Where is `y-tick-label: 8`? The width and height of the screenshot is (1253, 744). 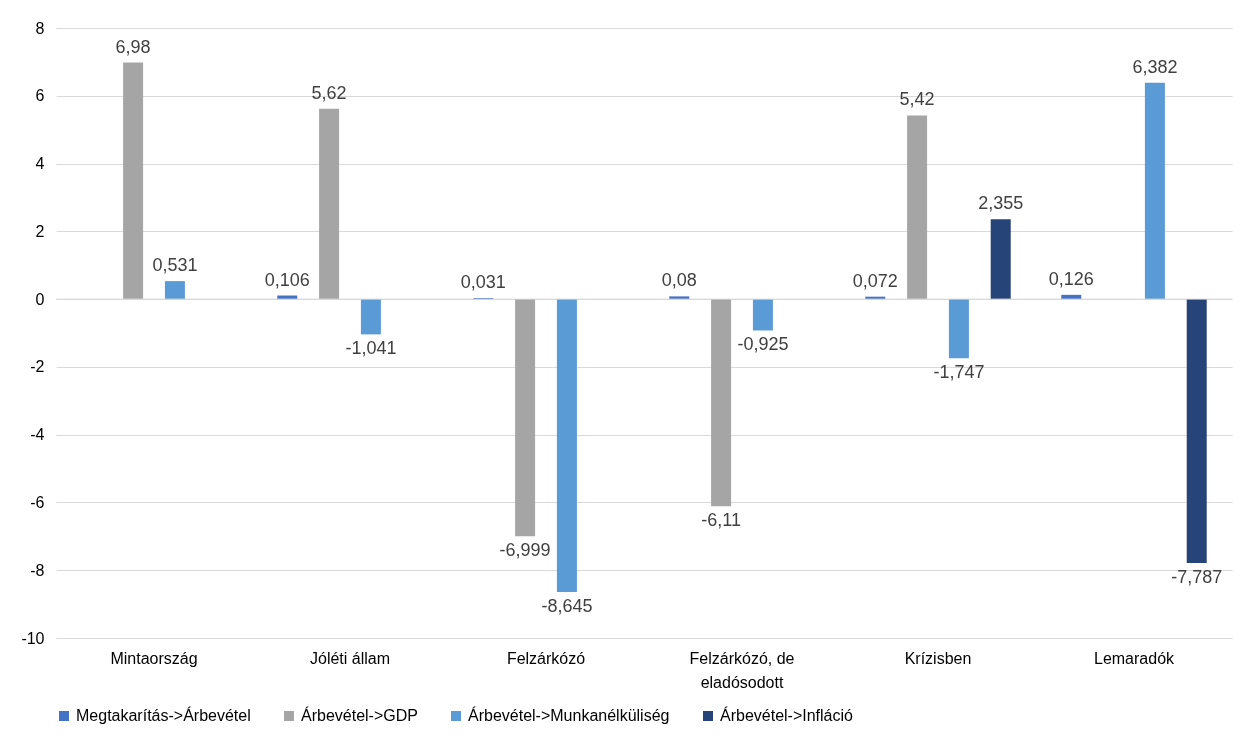
y-tick-label: 8 is located at coordinates (40, 28).